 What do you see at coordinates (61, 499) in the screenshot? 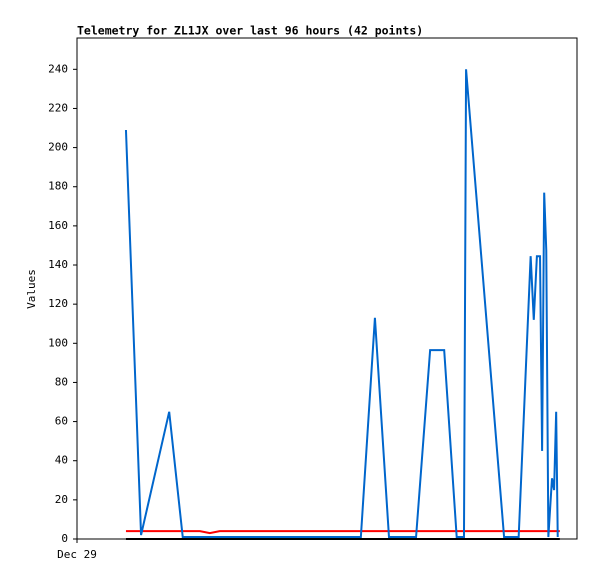
I see `y-tick-label: 20` at bounding box center [61, 499].